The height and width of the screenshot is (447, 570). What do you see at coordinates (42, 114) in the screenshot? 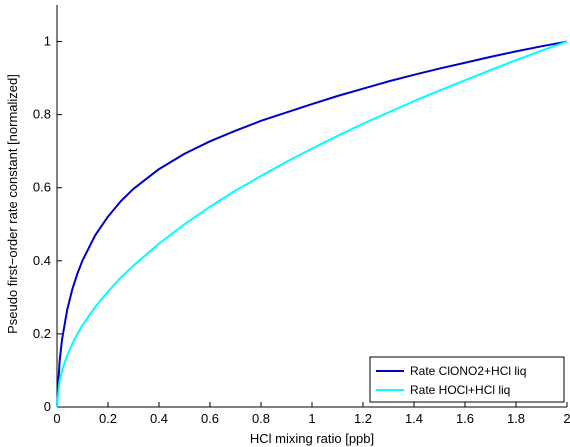
I see `y-tick-label: 0.8` at bounding box center [42, 114].